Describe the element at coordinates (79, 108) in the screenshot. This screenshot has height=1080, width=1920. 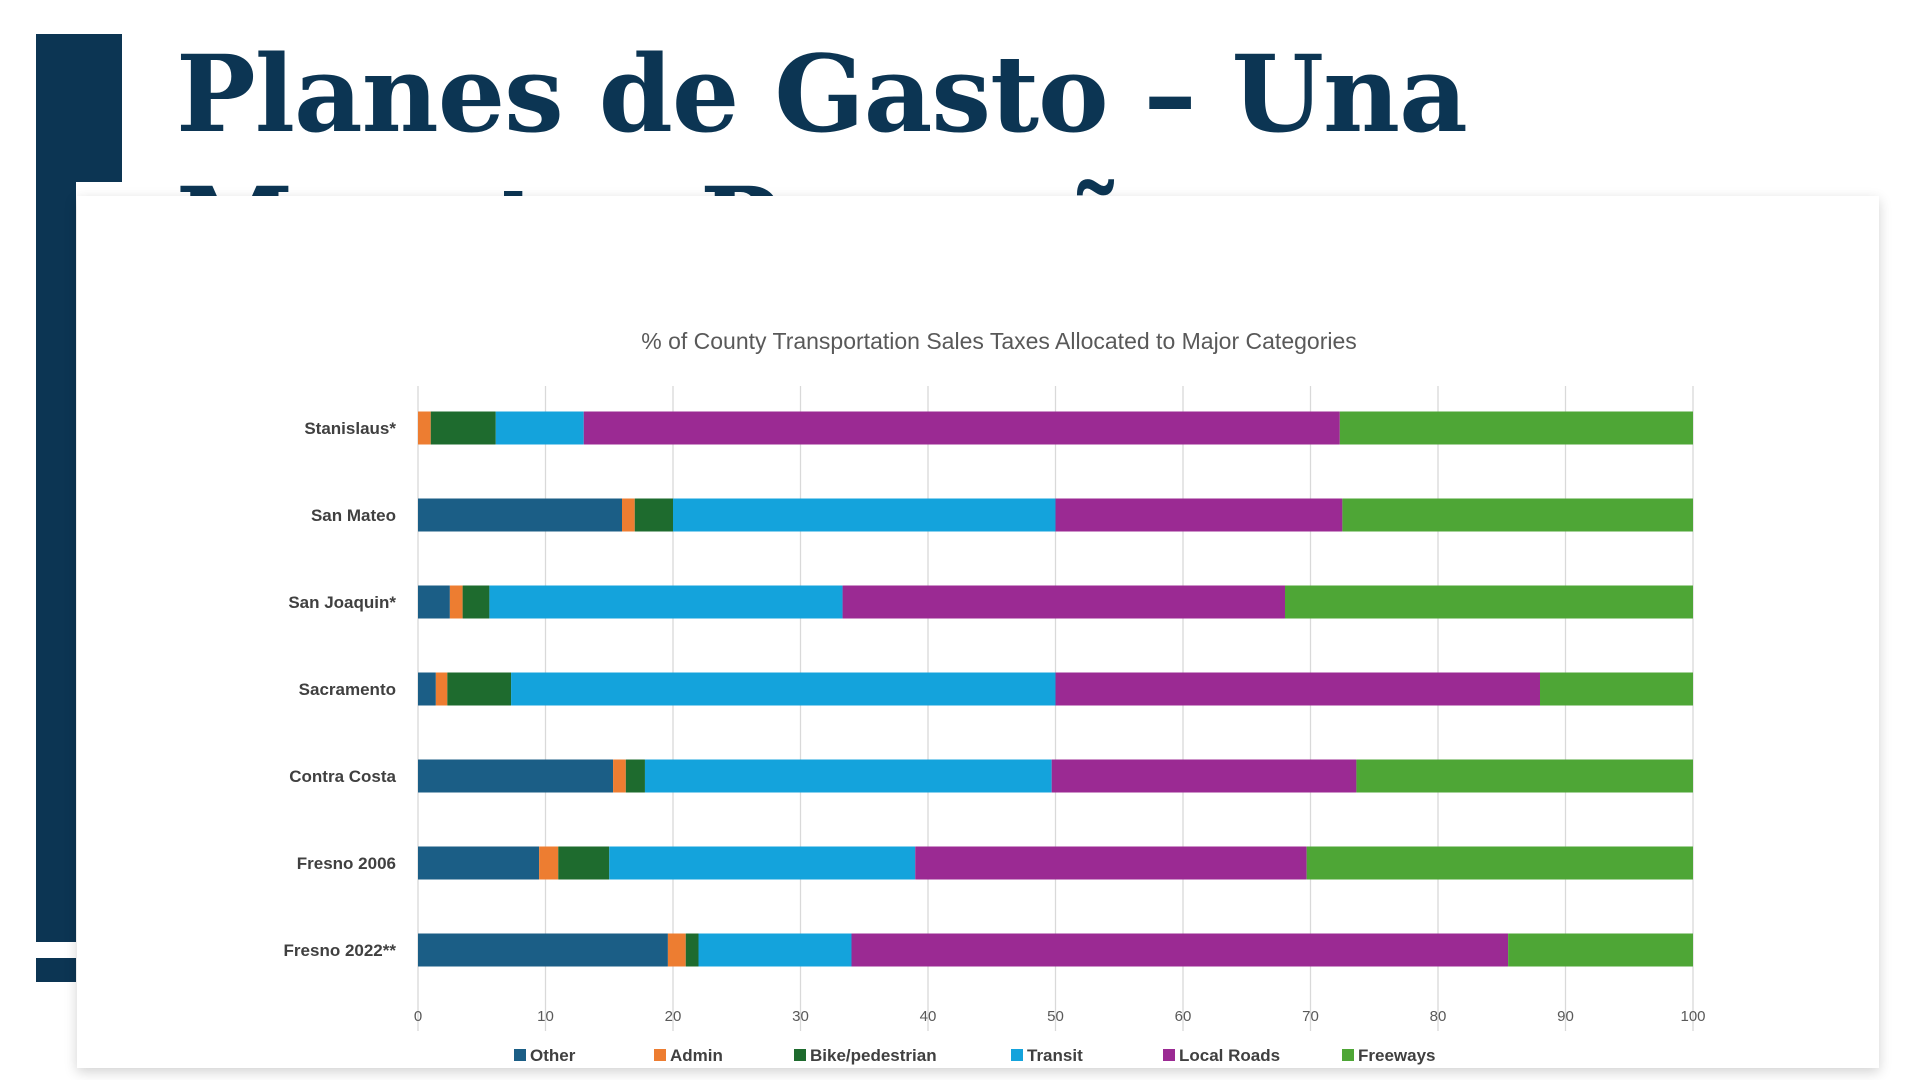
I see `accent-bar-top` at that location.